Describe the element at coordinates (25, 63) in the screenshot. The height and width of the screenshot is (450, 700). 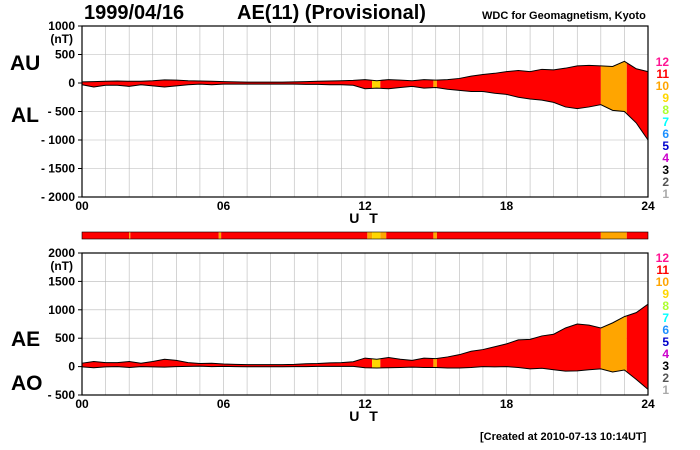
I see `au-label: AU` at that location.